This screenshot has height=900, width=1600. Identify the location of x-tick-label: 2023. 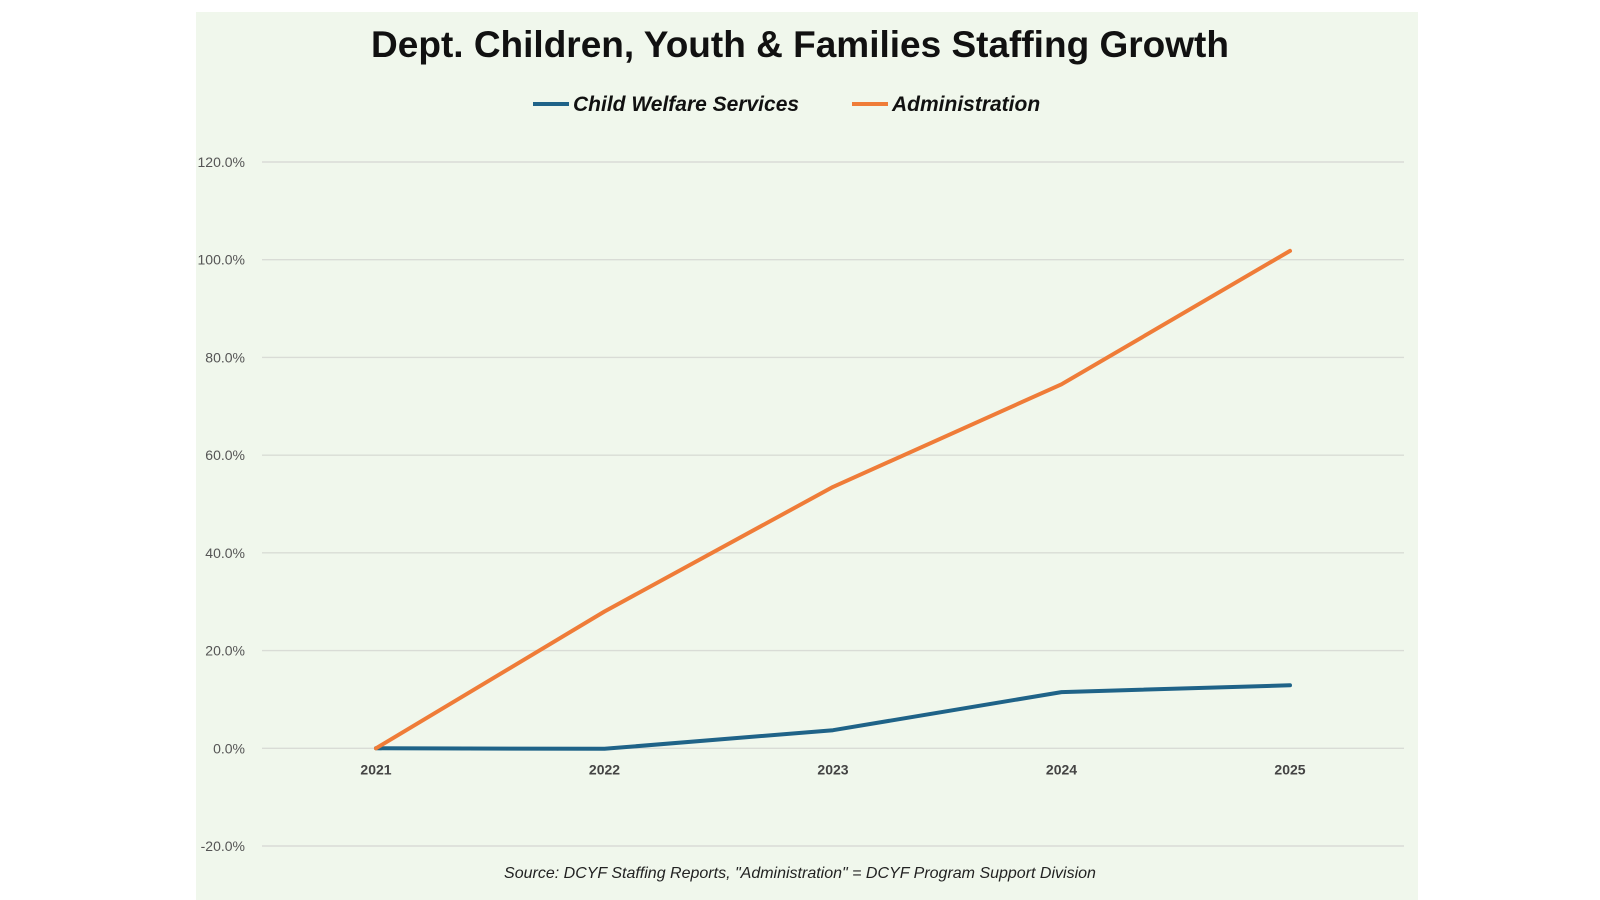
(832, 769).